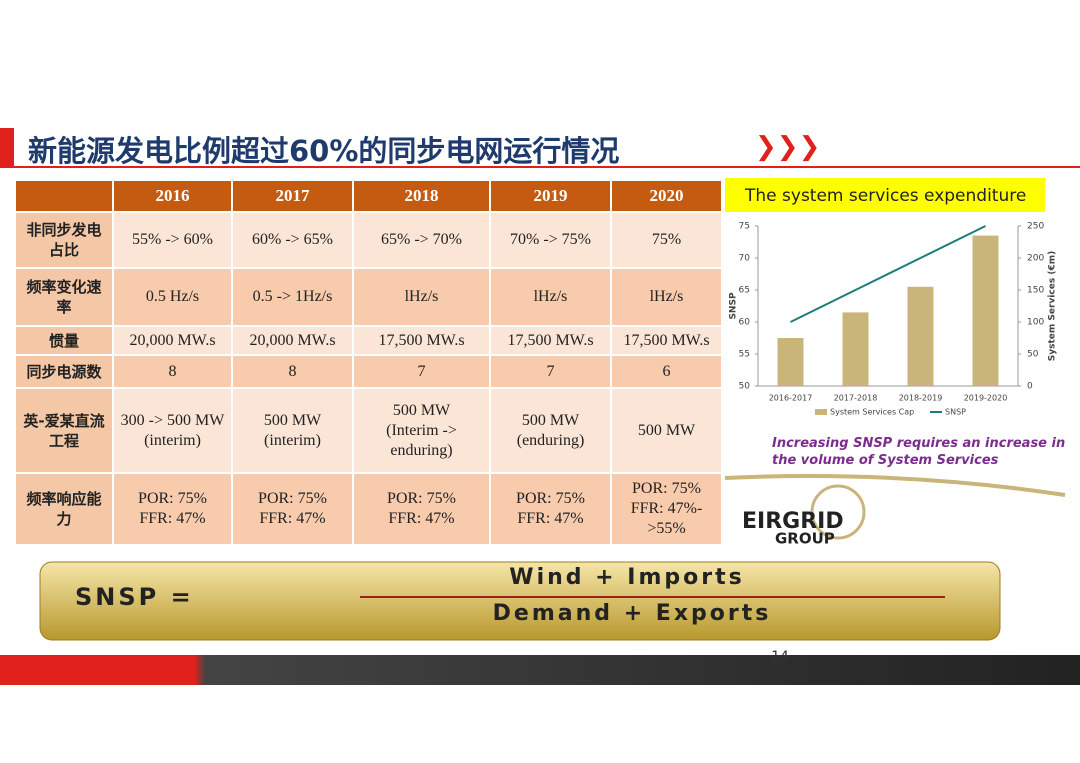  Describe the element at coordinates (626, 577) in the screenshot. I see `formula-numerator: Wind + Imports` at that location.